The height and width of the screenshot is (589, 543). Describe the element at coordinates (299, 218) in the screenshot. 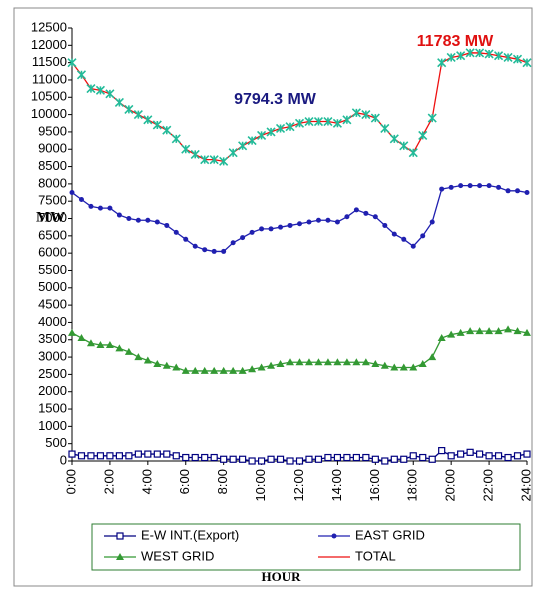

I see `series-line` at that location.